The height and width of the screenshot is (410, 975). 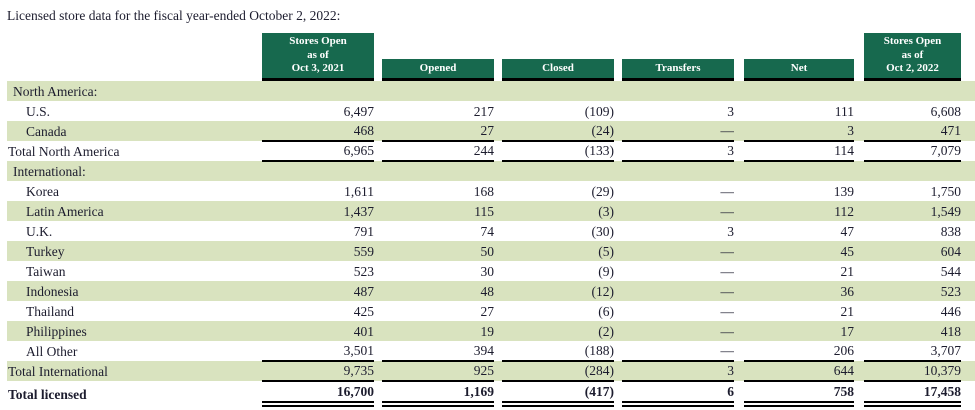 What do you see at coordinates (318, 131) in the screenshot?
I see `cell-value: 468` at bounding box center [318, 131].